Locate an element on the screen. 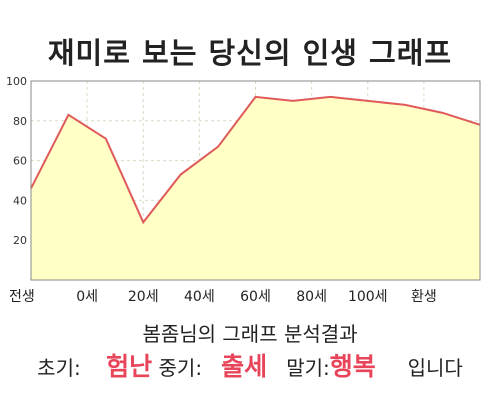 The image size is (500, 400). mid-value: 출세 is located at coordinates (244, 366).